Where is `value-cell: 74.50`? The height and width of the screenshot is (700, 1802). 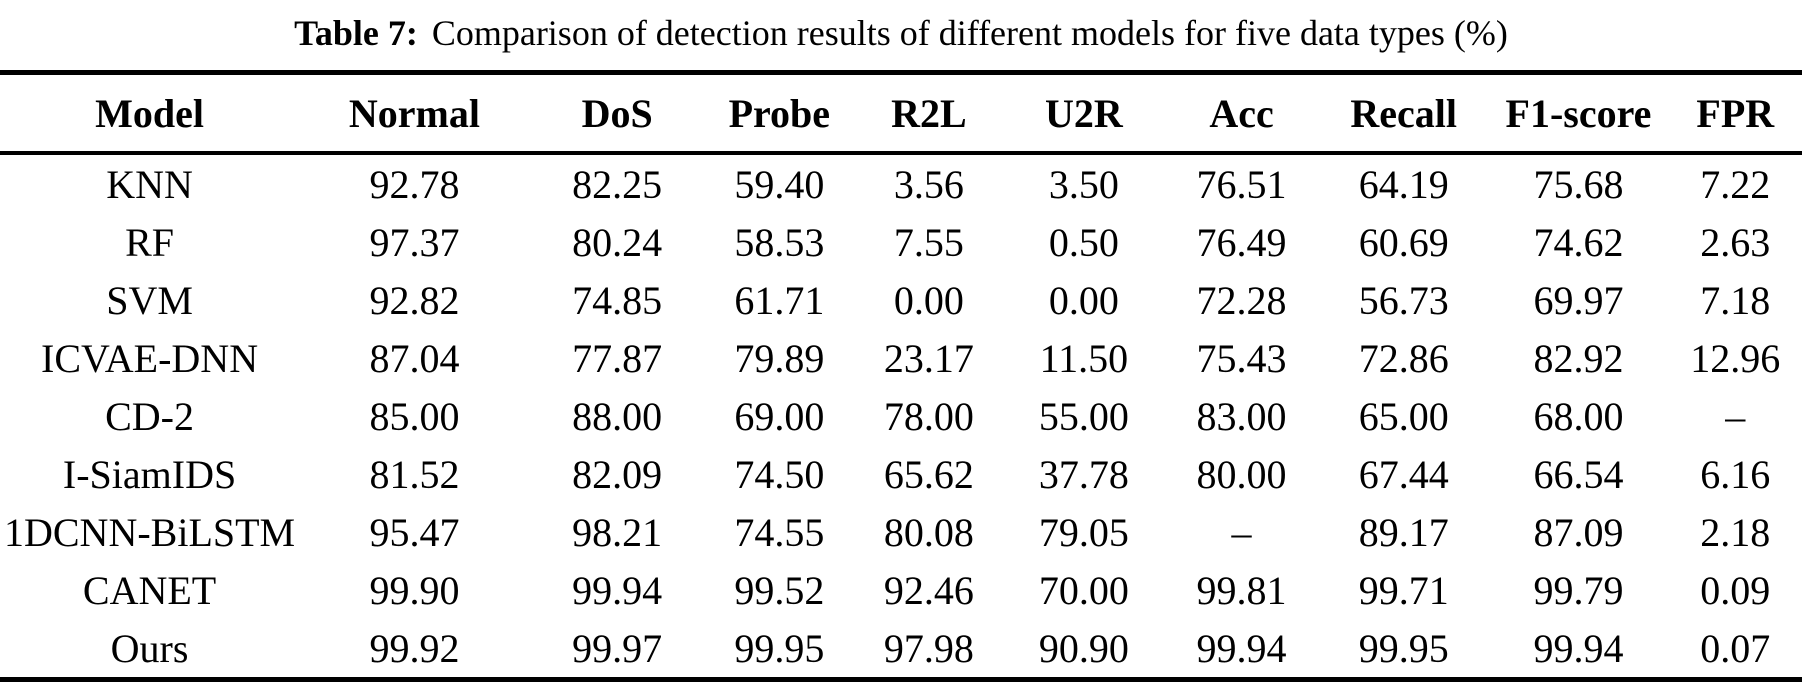 value-cell: 74.50 is located at coordinates (779, 474).